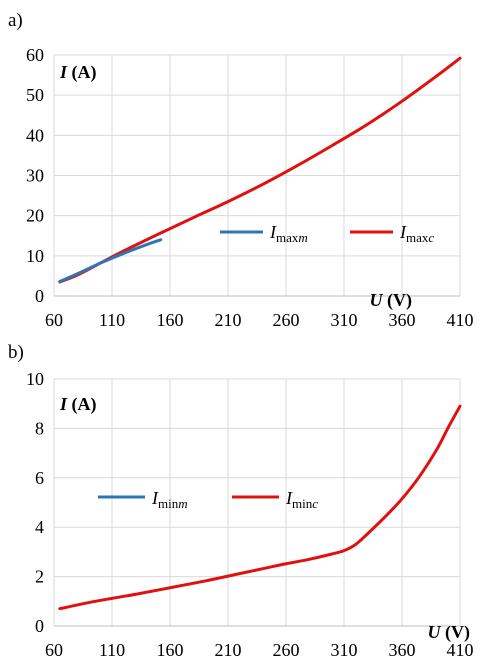  Describe the element at coordinates (259, 320) in the screenshot. I see `panel-a-x-ticks: 60 110 160 210 260 310 360 410` at that location.